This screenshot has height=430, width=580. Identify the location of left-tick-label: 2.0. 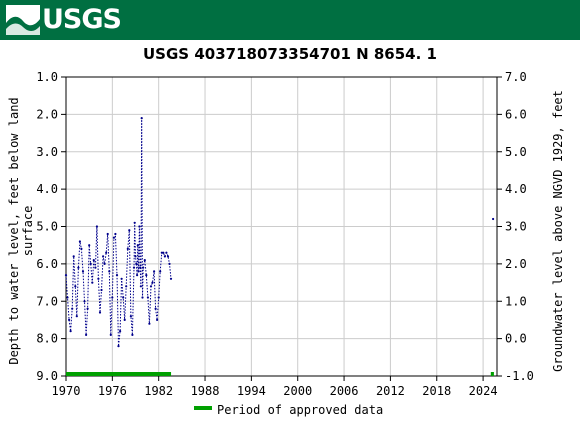
(47, 114).